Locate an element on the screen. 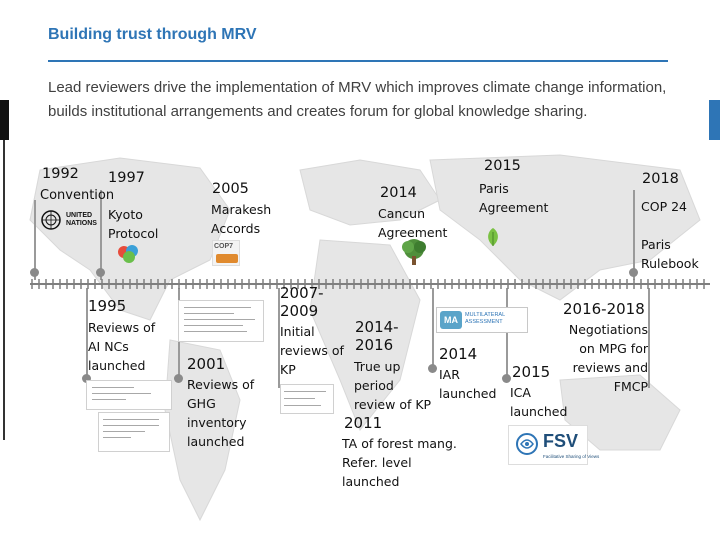 The width and height of the screenshot is (720, 540). un-logo-text: UNITED NATIONS is located at coordinates (81, 219).